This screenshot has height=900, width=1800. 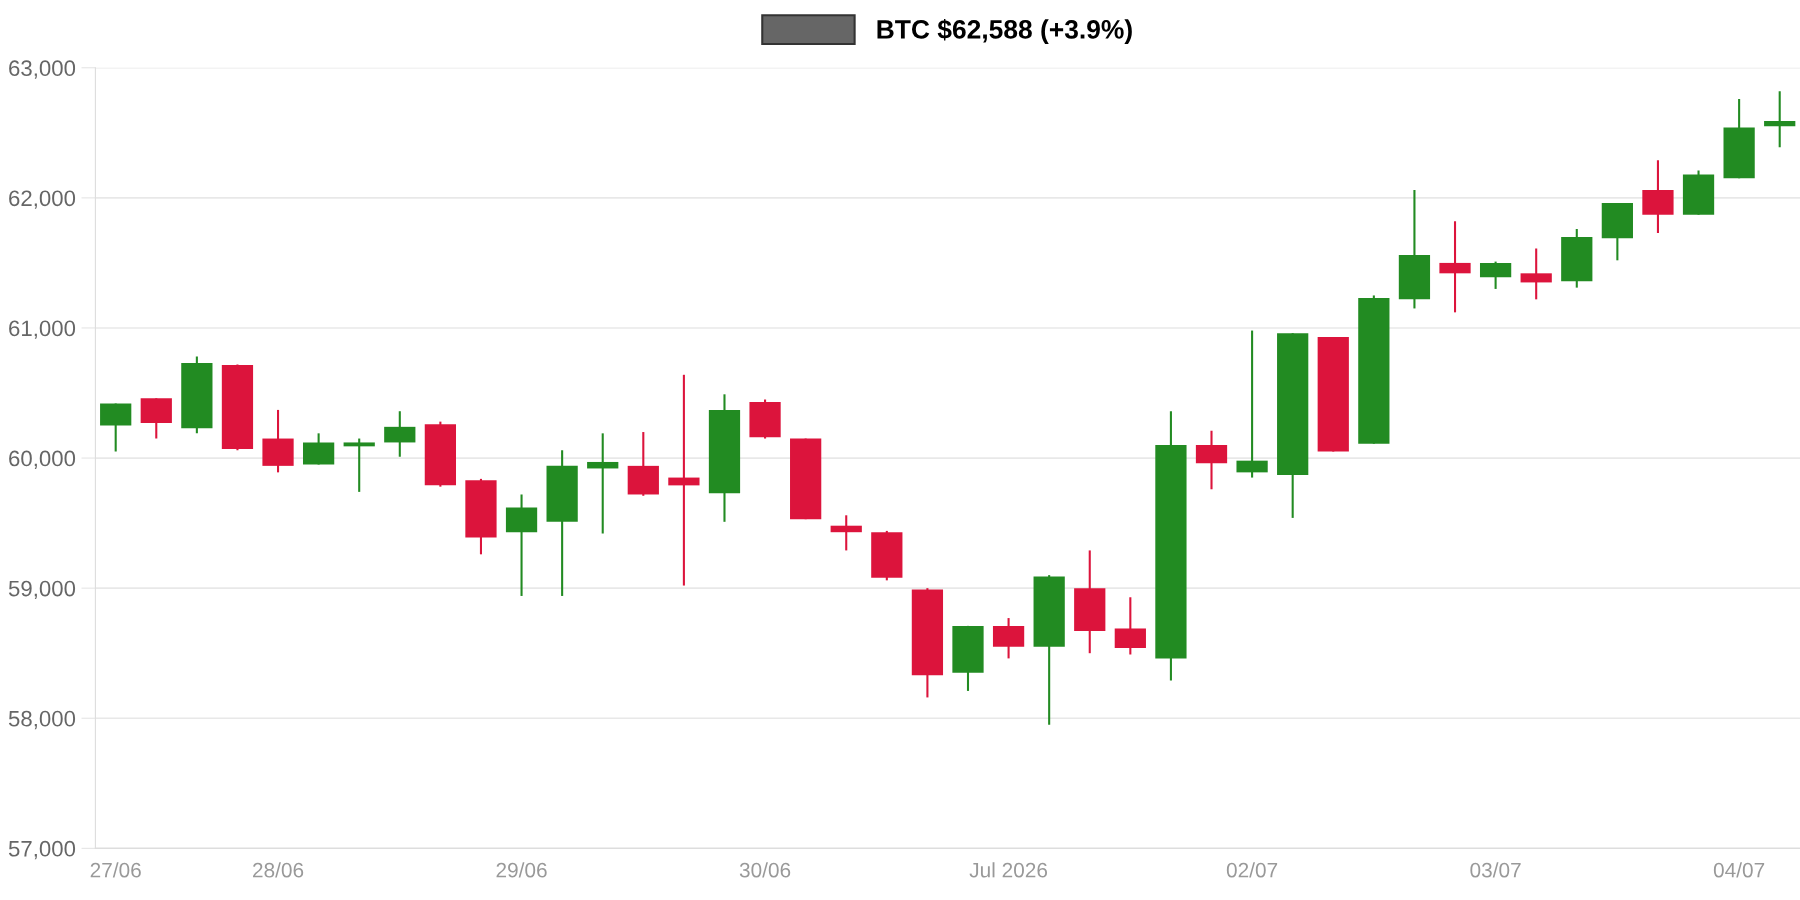 What do you see at coordinates (42, 459) in the screenshot?
I see `y-tick-label: 60,000` at bounding box center [42, 459].